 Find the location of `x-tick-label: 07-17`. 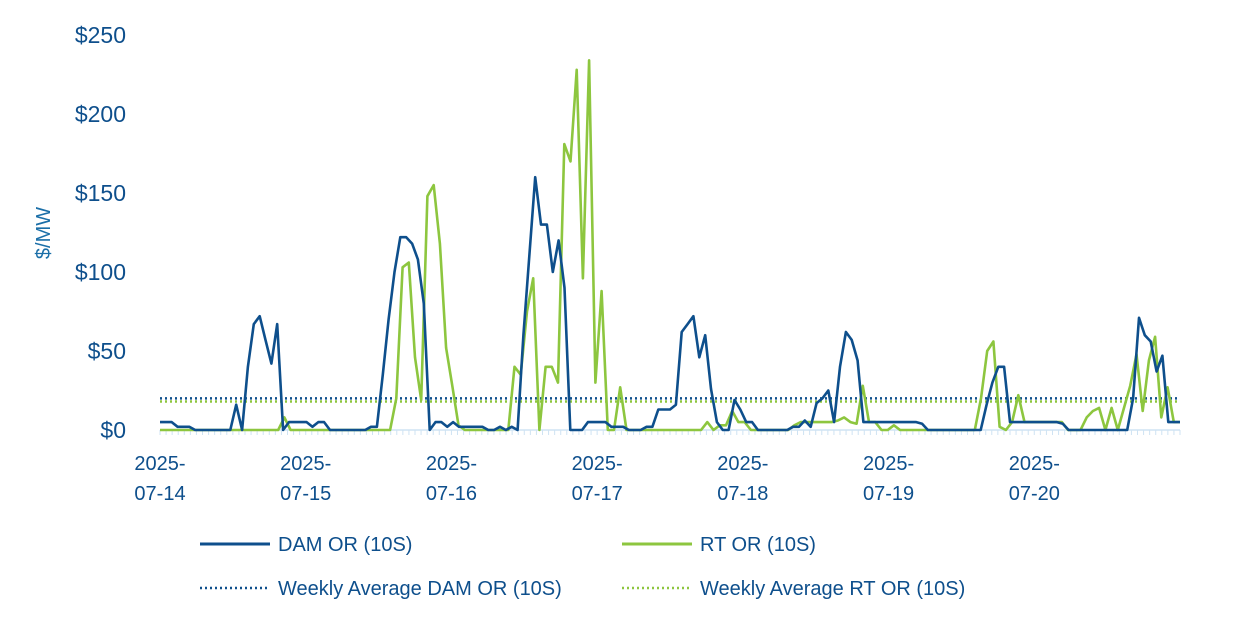

x-tick-label: 07-17 is located at coordinates (597, 494).